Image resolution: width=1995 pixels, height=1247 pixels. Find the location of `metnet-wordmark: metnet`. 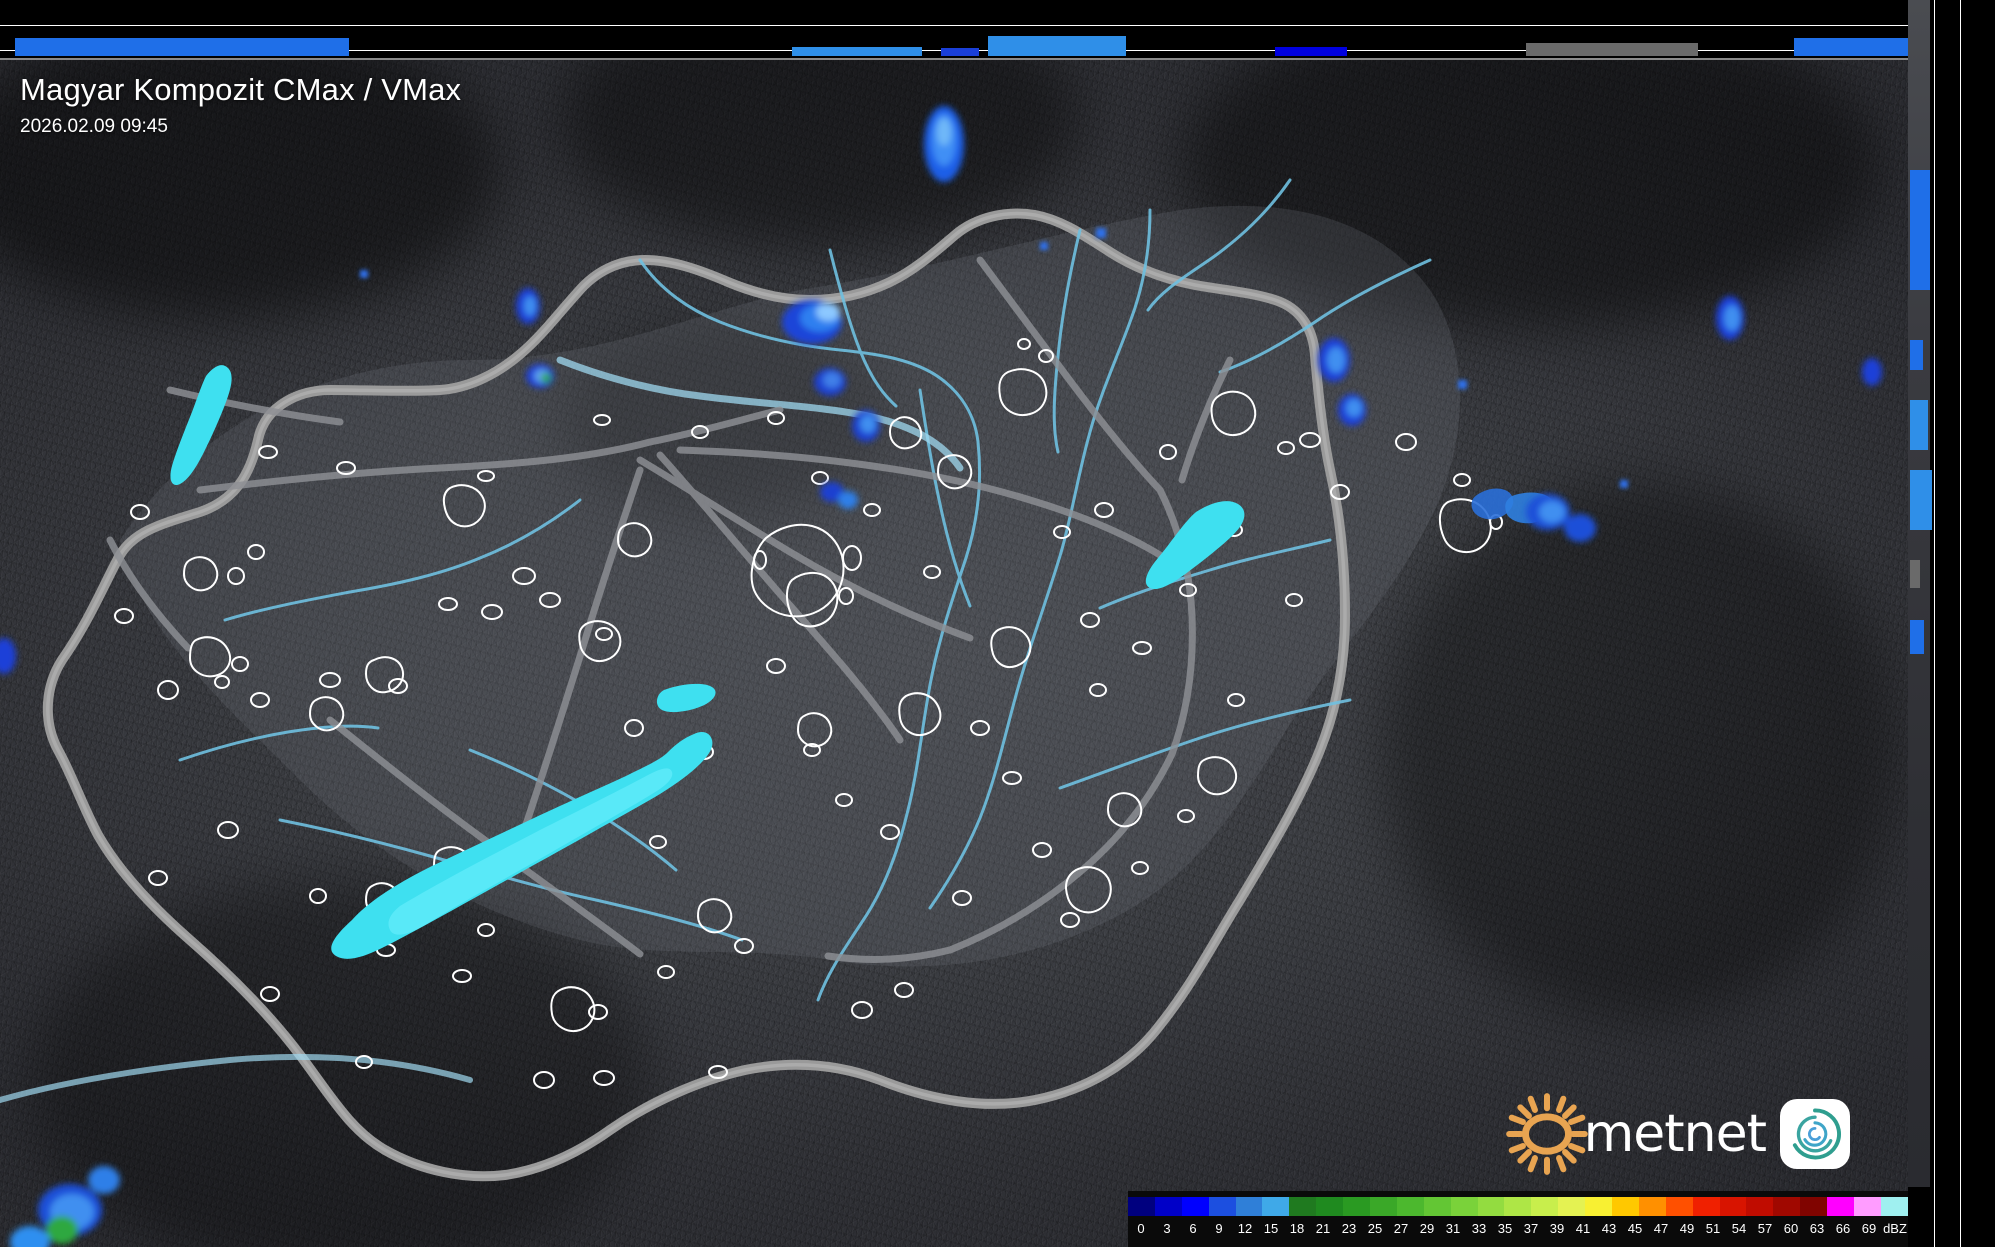

metnet-wordmark: metnet is located at coordinates (1635, 1134).